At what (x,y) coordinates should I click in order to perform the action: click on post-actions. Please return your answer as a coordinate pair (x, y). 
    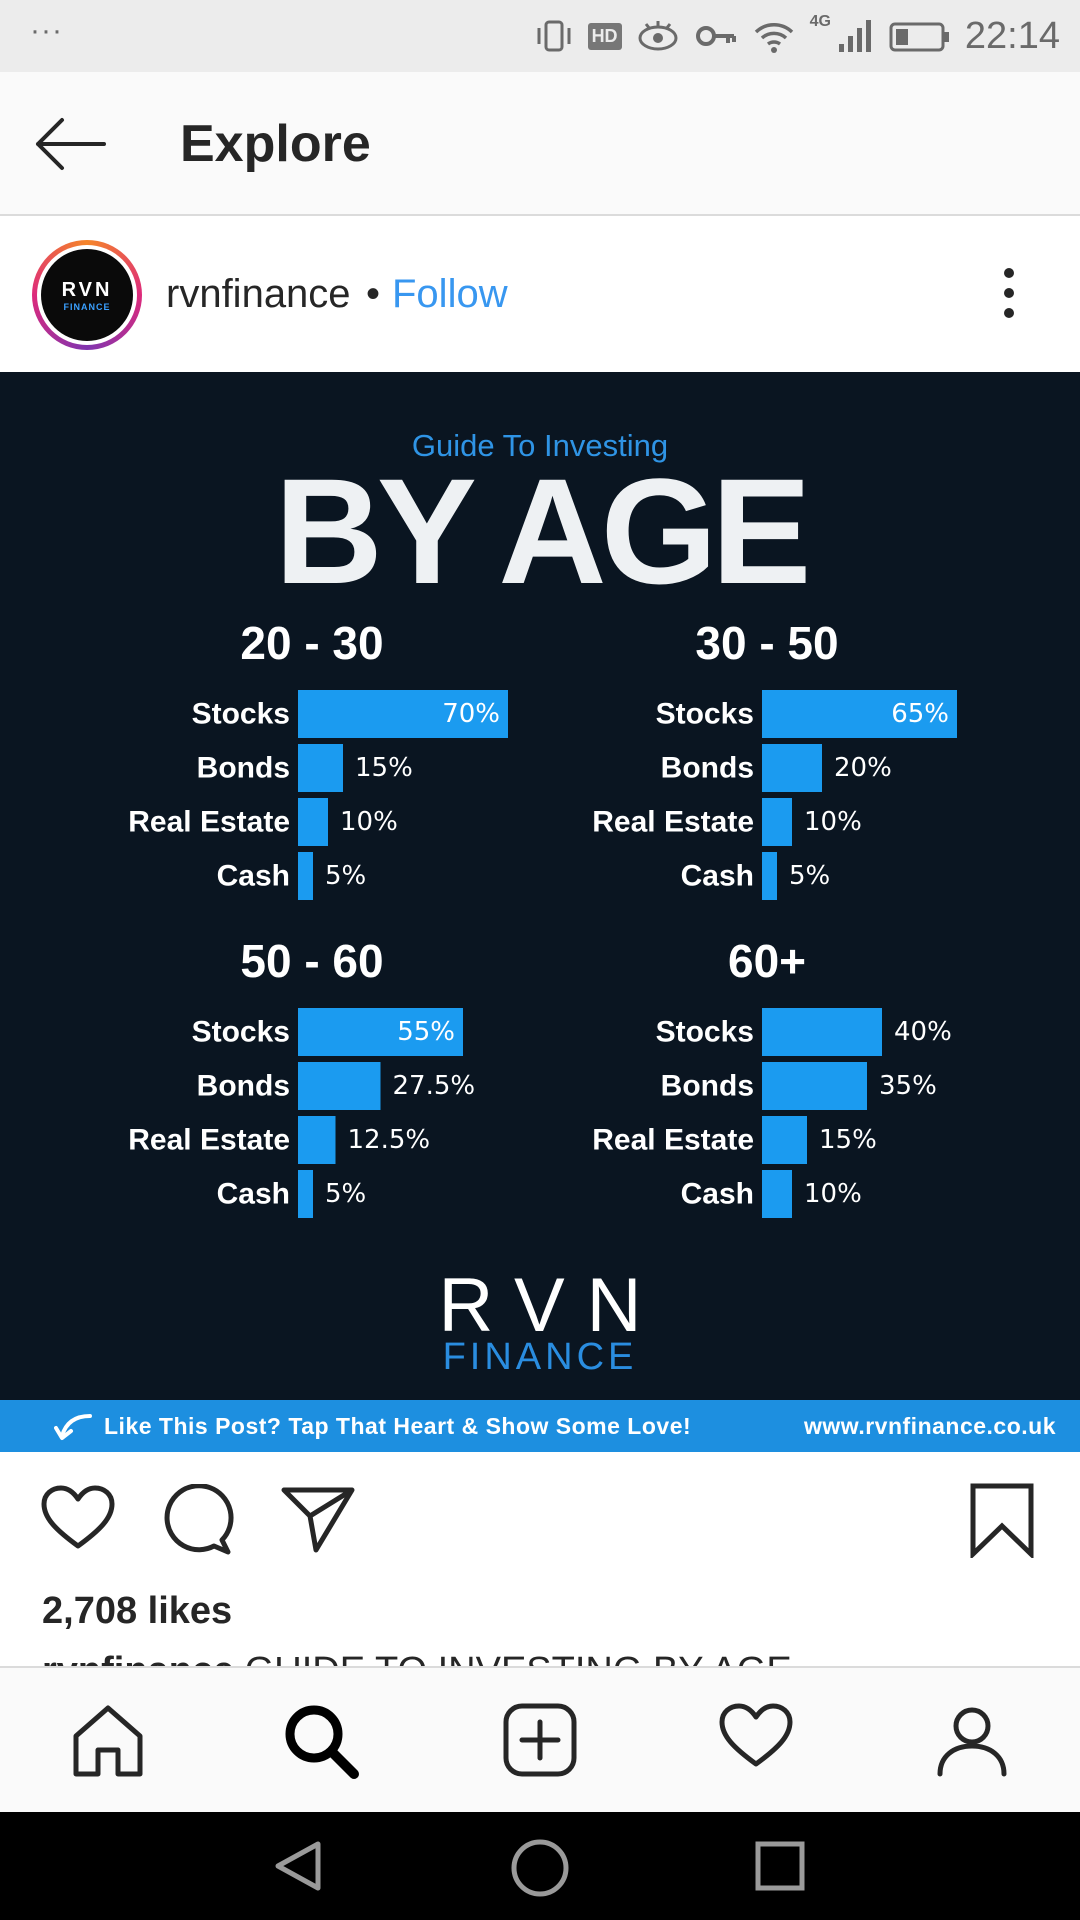
    Looking at the image, I should click on (540, 1517).